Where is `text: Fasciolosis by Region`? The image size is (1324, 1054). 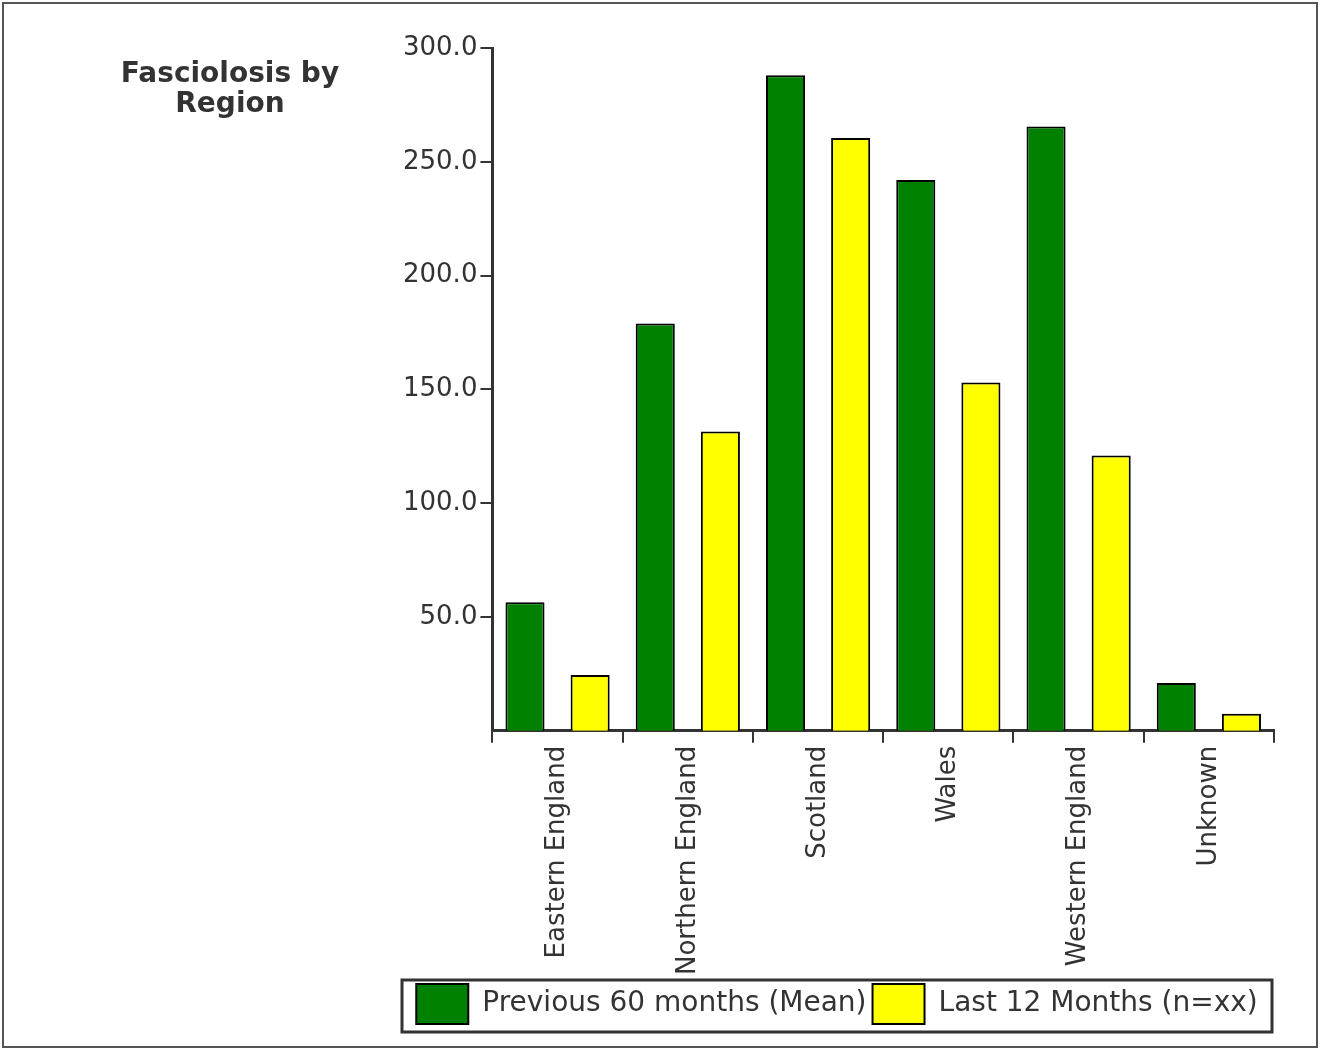 text: Fasciolosis by Region is located at coordinates (230, 87).